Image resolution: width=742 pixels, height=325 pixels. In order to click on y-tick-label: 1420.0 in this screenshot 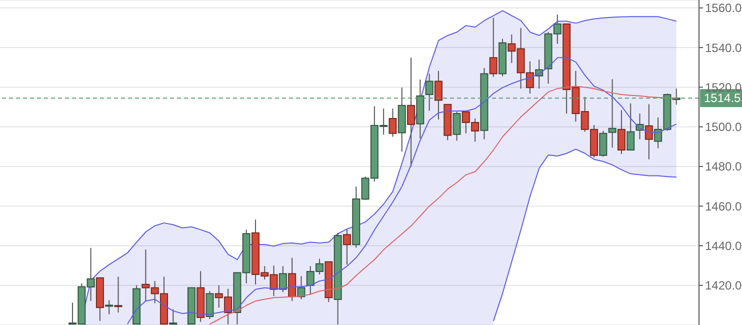, I will do `click(723, 285)`.